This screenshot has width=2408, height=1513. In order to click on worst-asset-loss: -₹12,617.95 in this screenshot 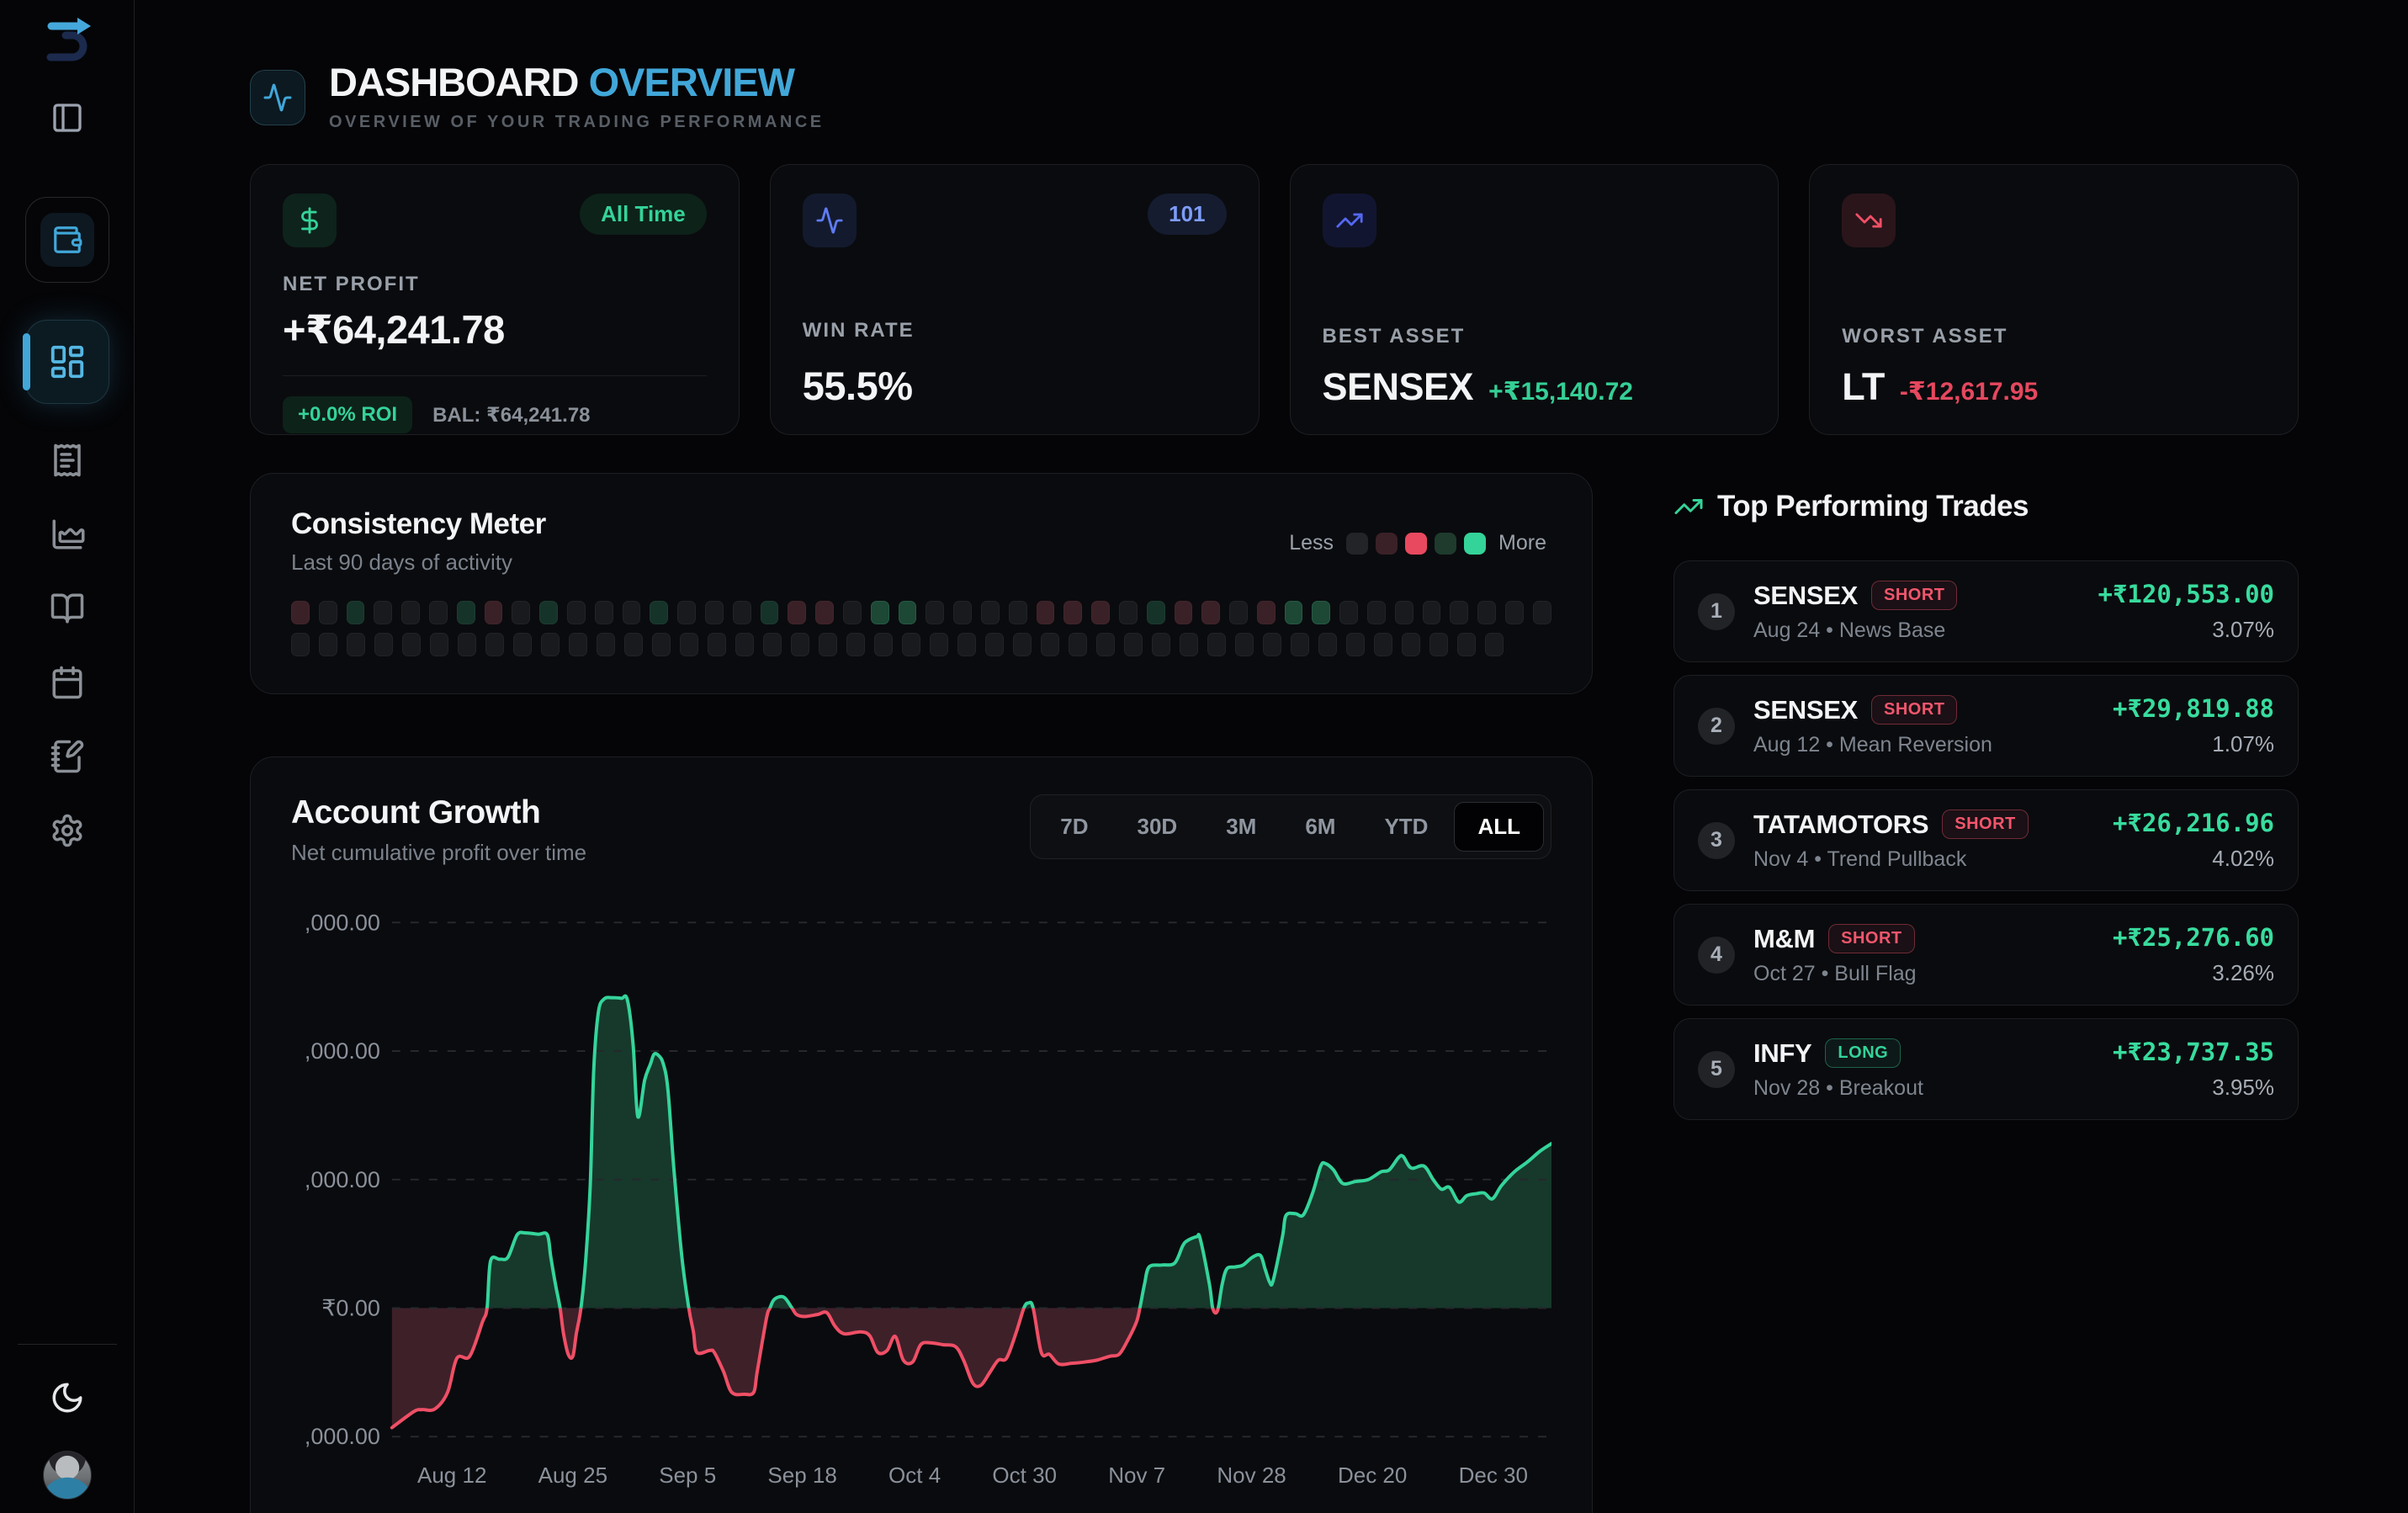, I will do `click(1969, 392)`.